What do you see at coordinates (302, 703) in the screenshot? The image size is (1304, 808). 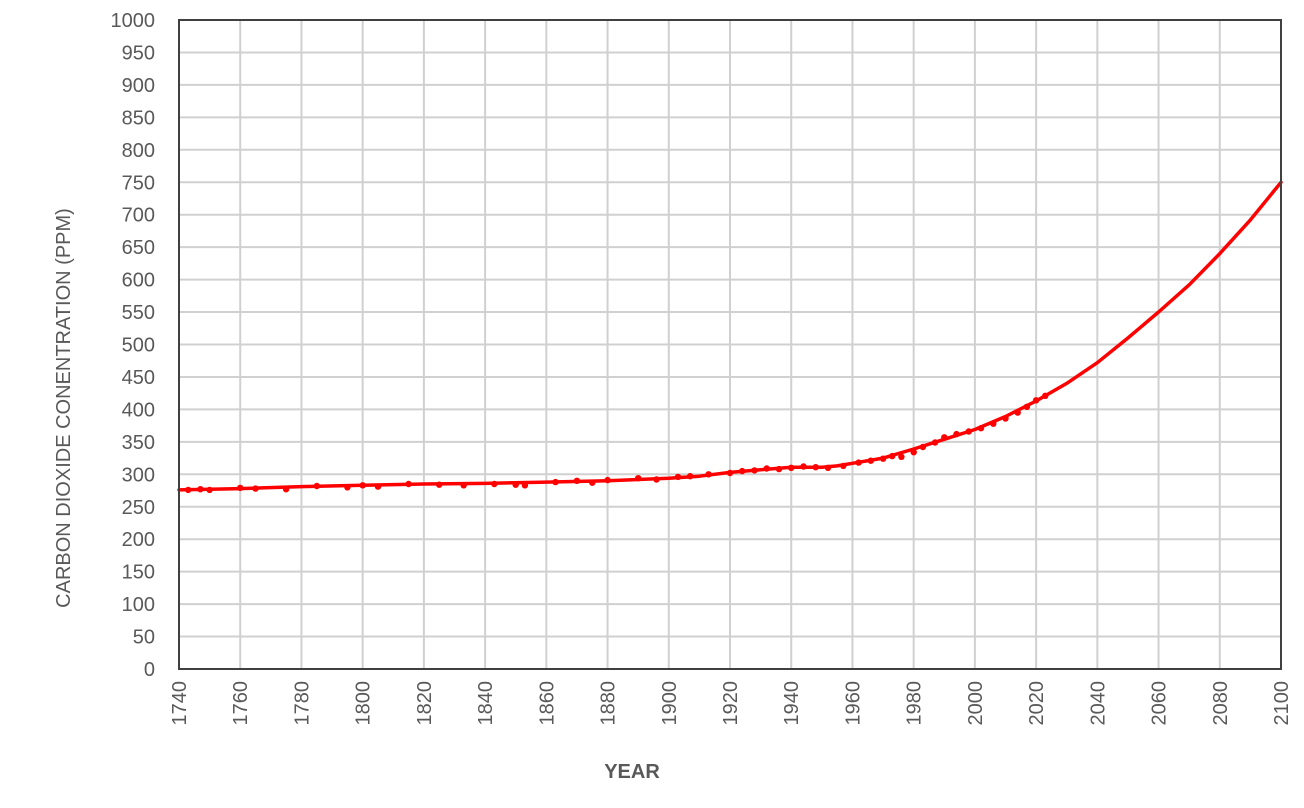 I see `x-tick-label: 1780` at bounding box center [302, 703].